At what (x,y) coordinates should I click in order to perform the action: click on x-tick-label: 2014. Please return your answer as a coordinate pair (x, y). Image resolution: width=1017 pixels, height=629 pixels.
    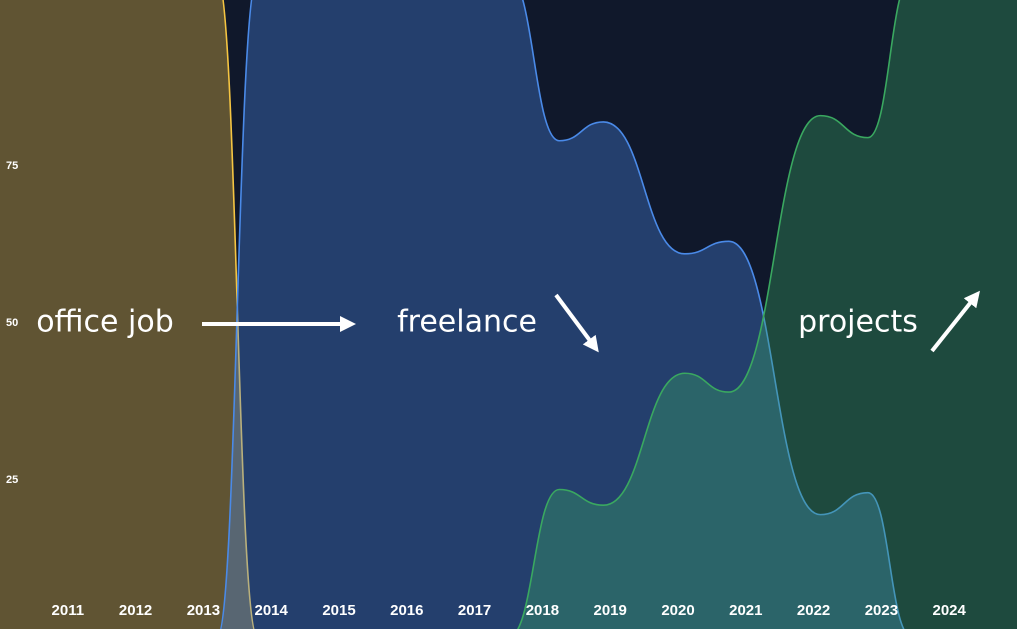
    Looking at the image, I should click on (272, 610).